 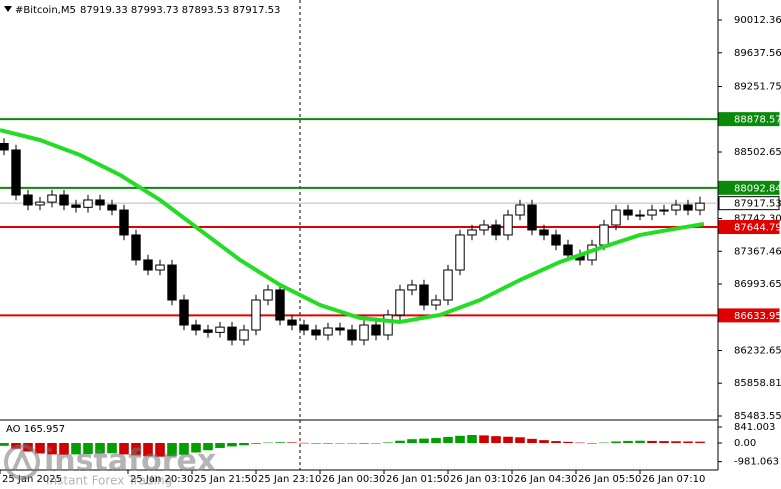 I want to click on level-label: 88092.84, so click(x=757, y=188).